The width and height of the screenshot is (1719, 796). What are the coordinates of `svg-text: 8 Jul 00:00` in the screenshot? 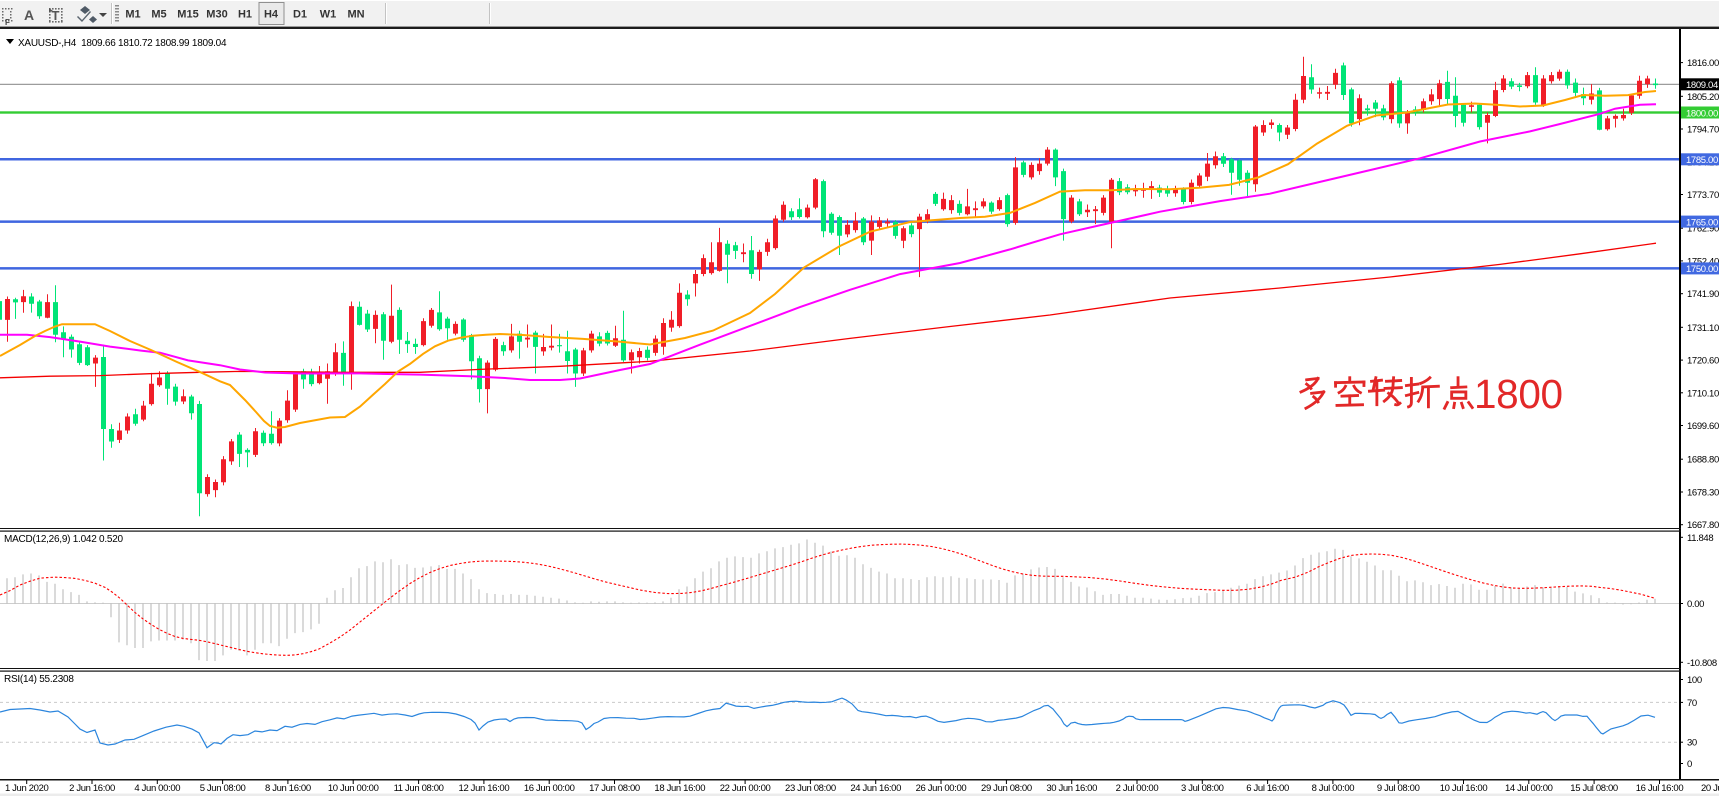 It's located at (1333, 788).